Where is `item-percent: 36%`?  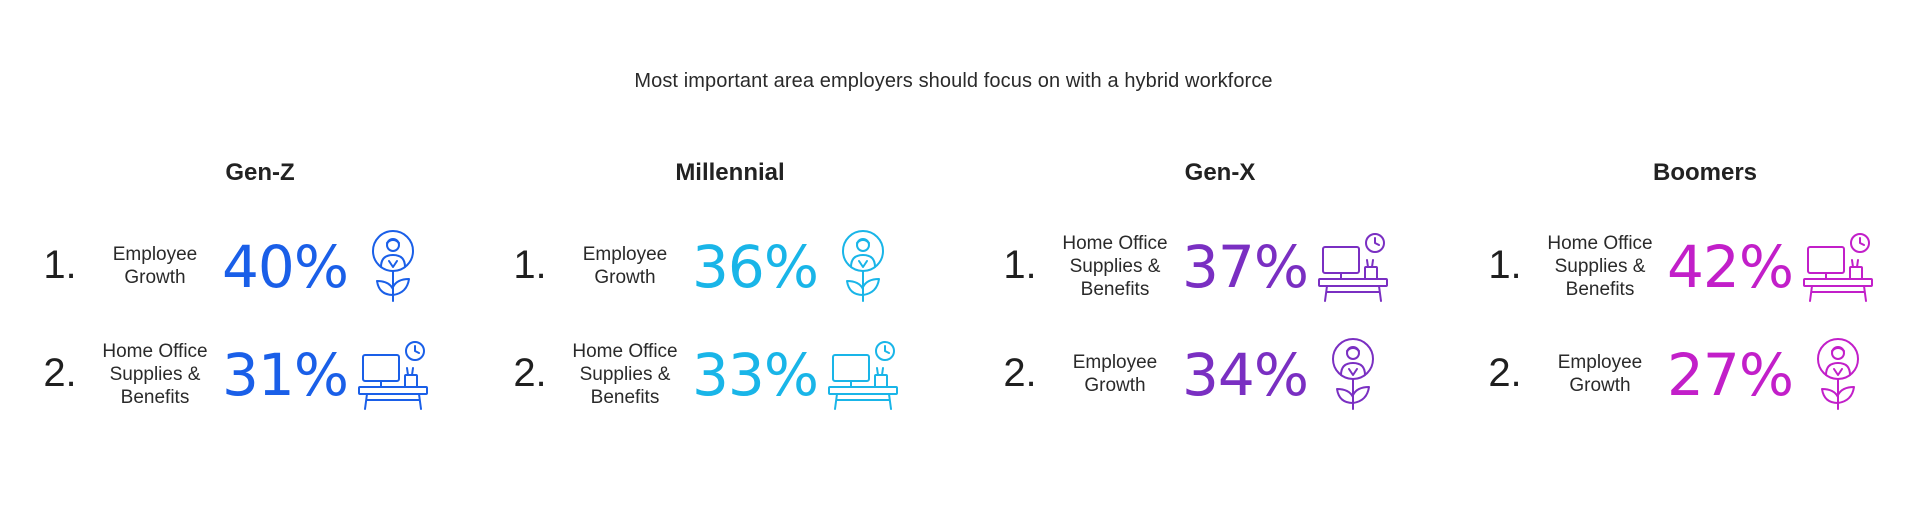 item-percent: 36% is located at coordinates (755, 267).